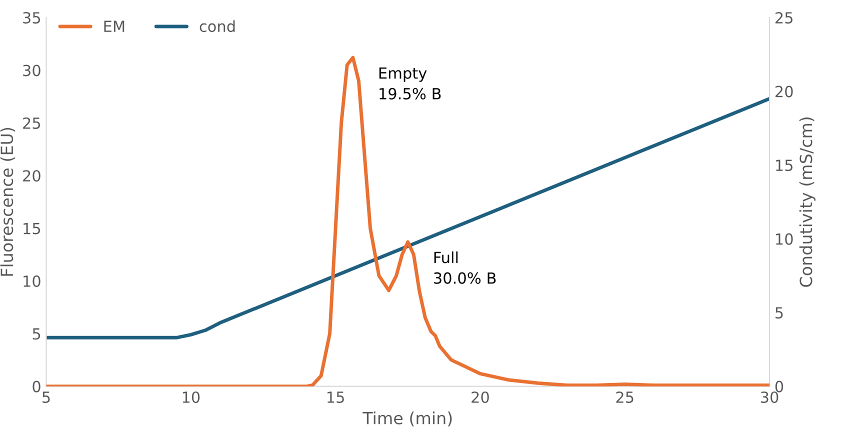 The image size is (841, 439). I want to click on y-tick-label: 5, so click(36, 334).